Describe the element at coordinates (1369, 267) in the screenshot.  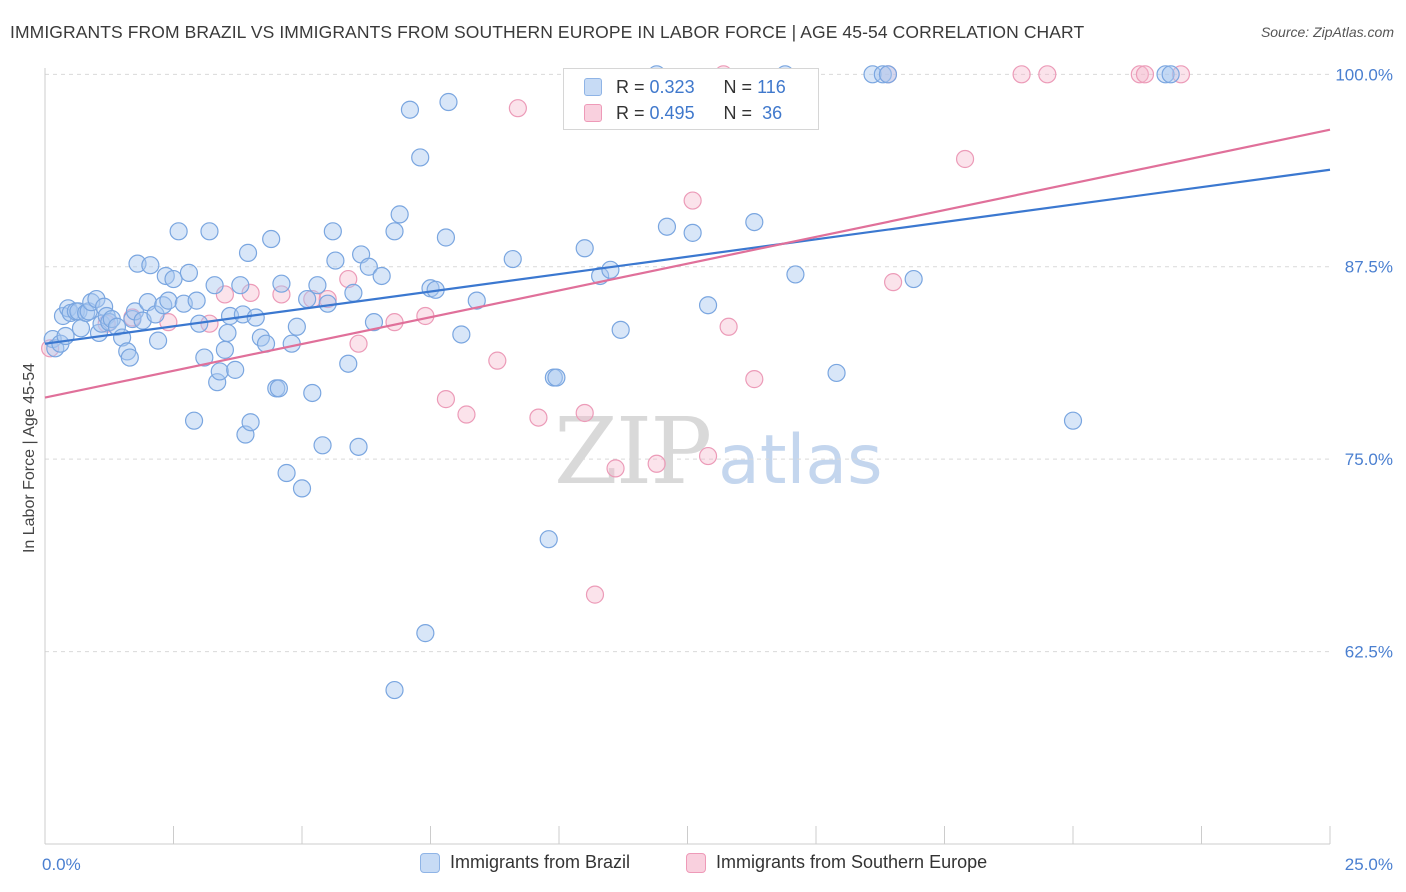
I see `y-tick-label: 87.5%` at that location.